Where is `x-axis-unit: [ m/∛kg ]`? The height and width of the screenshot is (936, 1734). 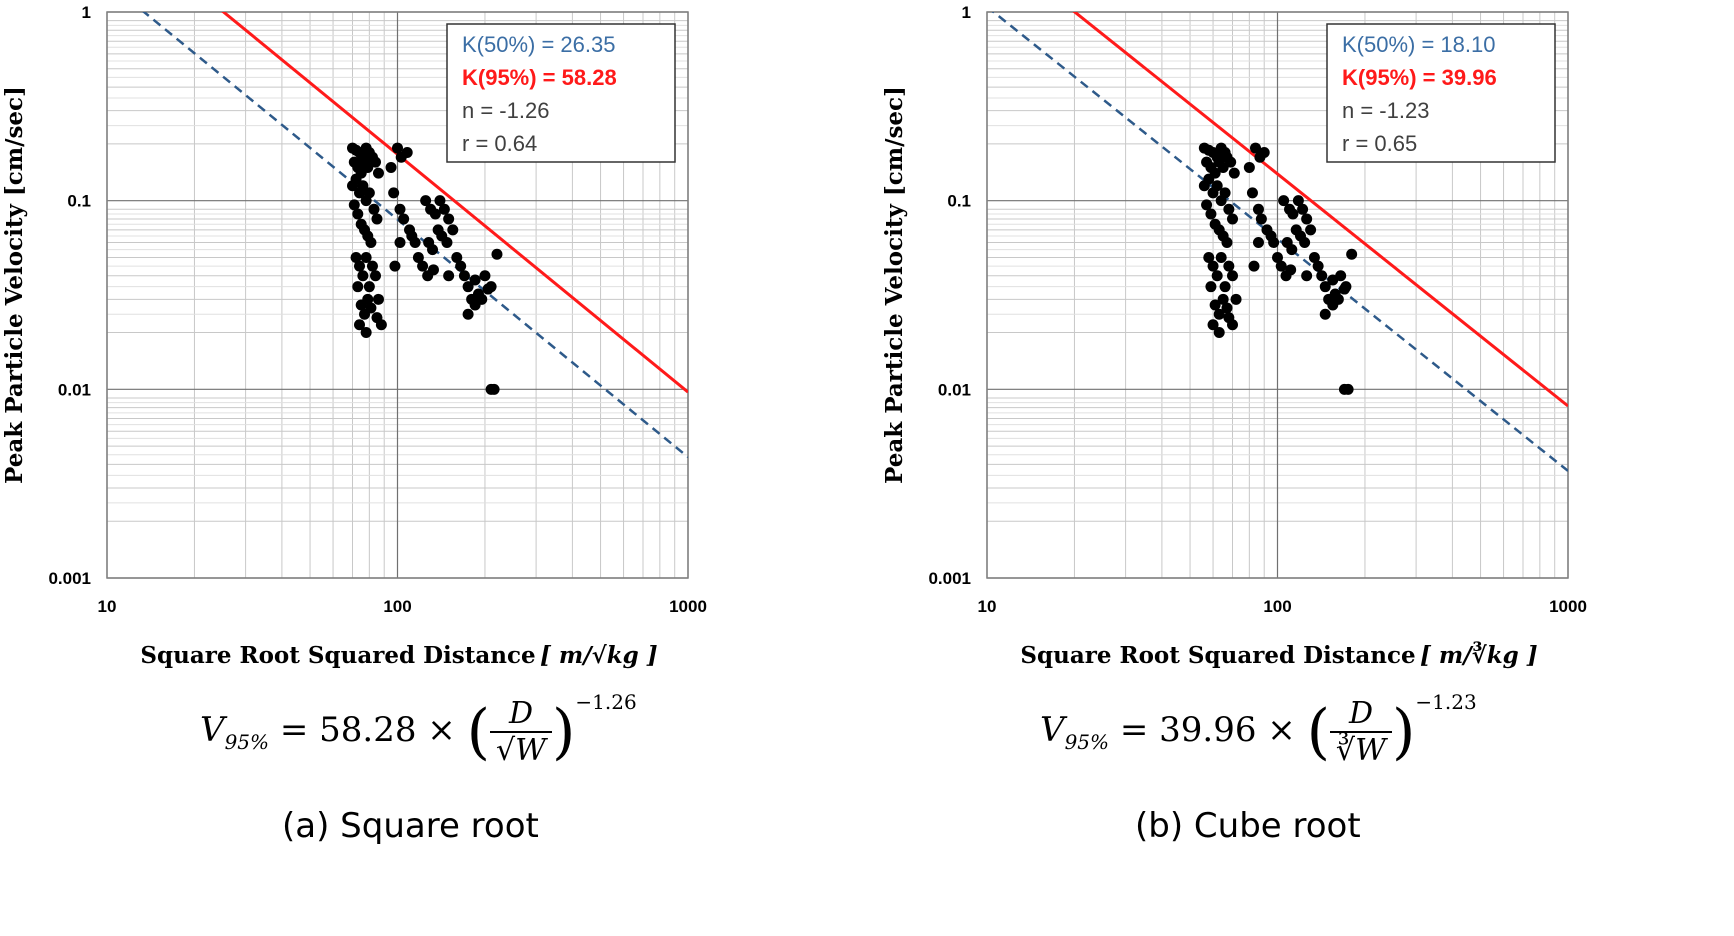 x-axis-unit: [ m/∛kg ] is located at coordinates (1479, 655).